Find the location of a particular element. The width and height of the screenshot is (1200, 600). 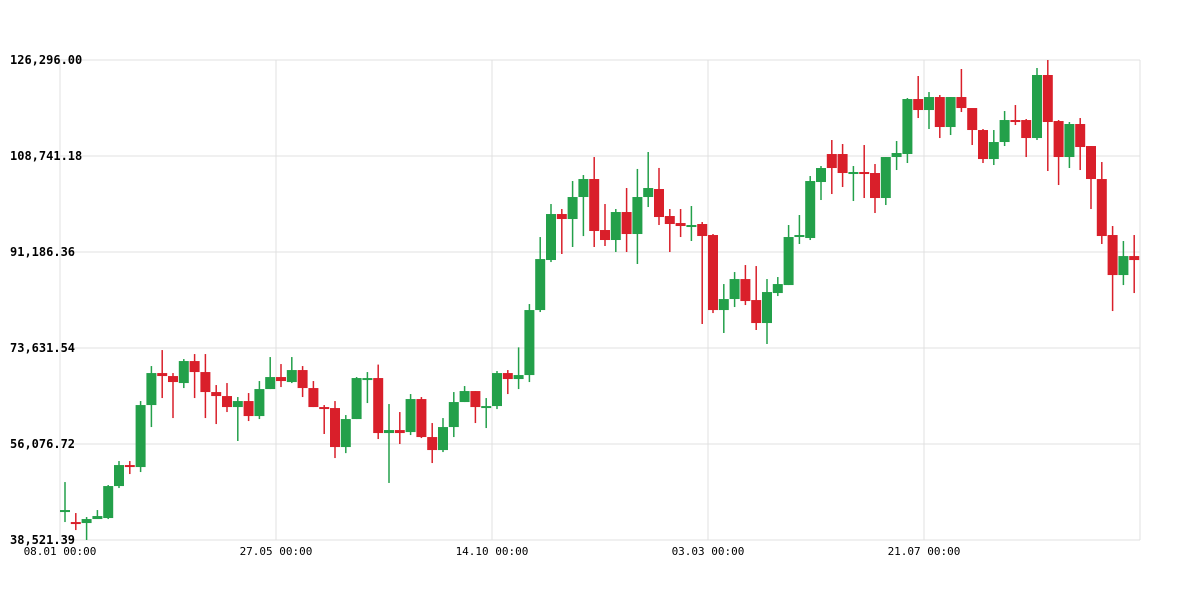

x-tick-label: 21.07 00:00 is located at coordinates (924, 551).